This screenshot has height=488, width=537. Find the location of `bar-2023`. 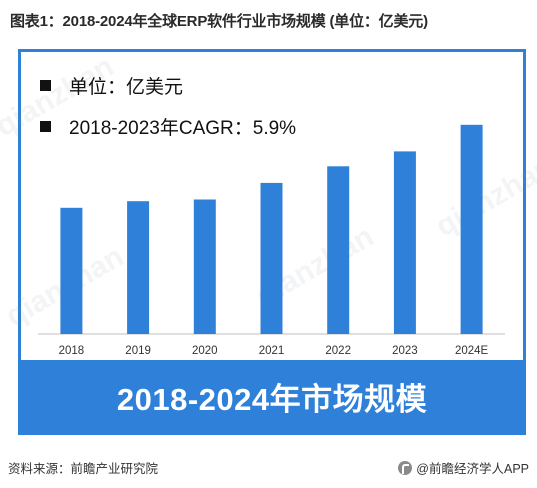

bar-2023 is located at coordinates (404, 242).